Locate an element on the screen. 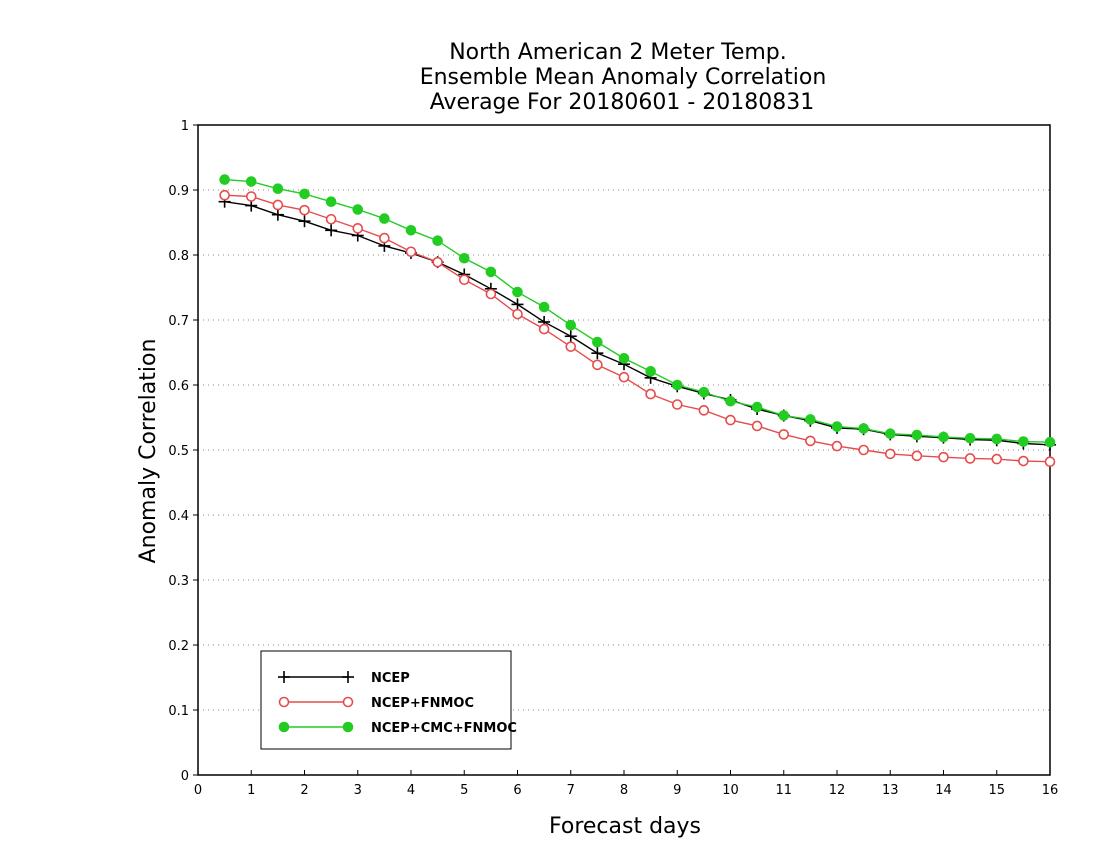 This screenshot has width=1100, height=850. x-axis: 0 1 2 3 4 5 6 7 8 9 10 11 12 13 14 15 16 is located at coordinates (626, 784).